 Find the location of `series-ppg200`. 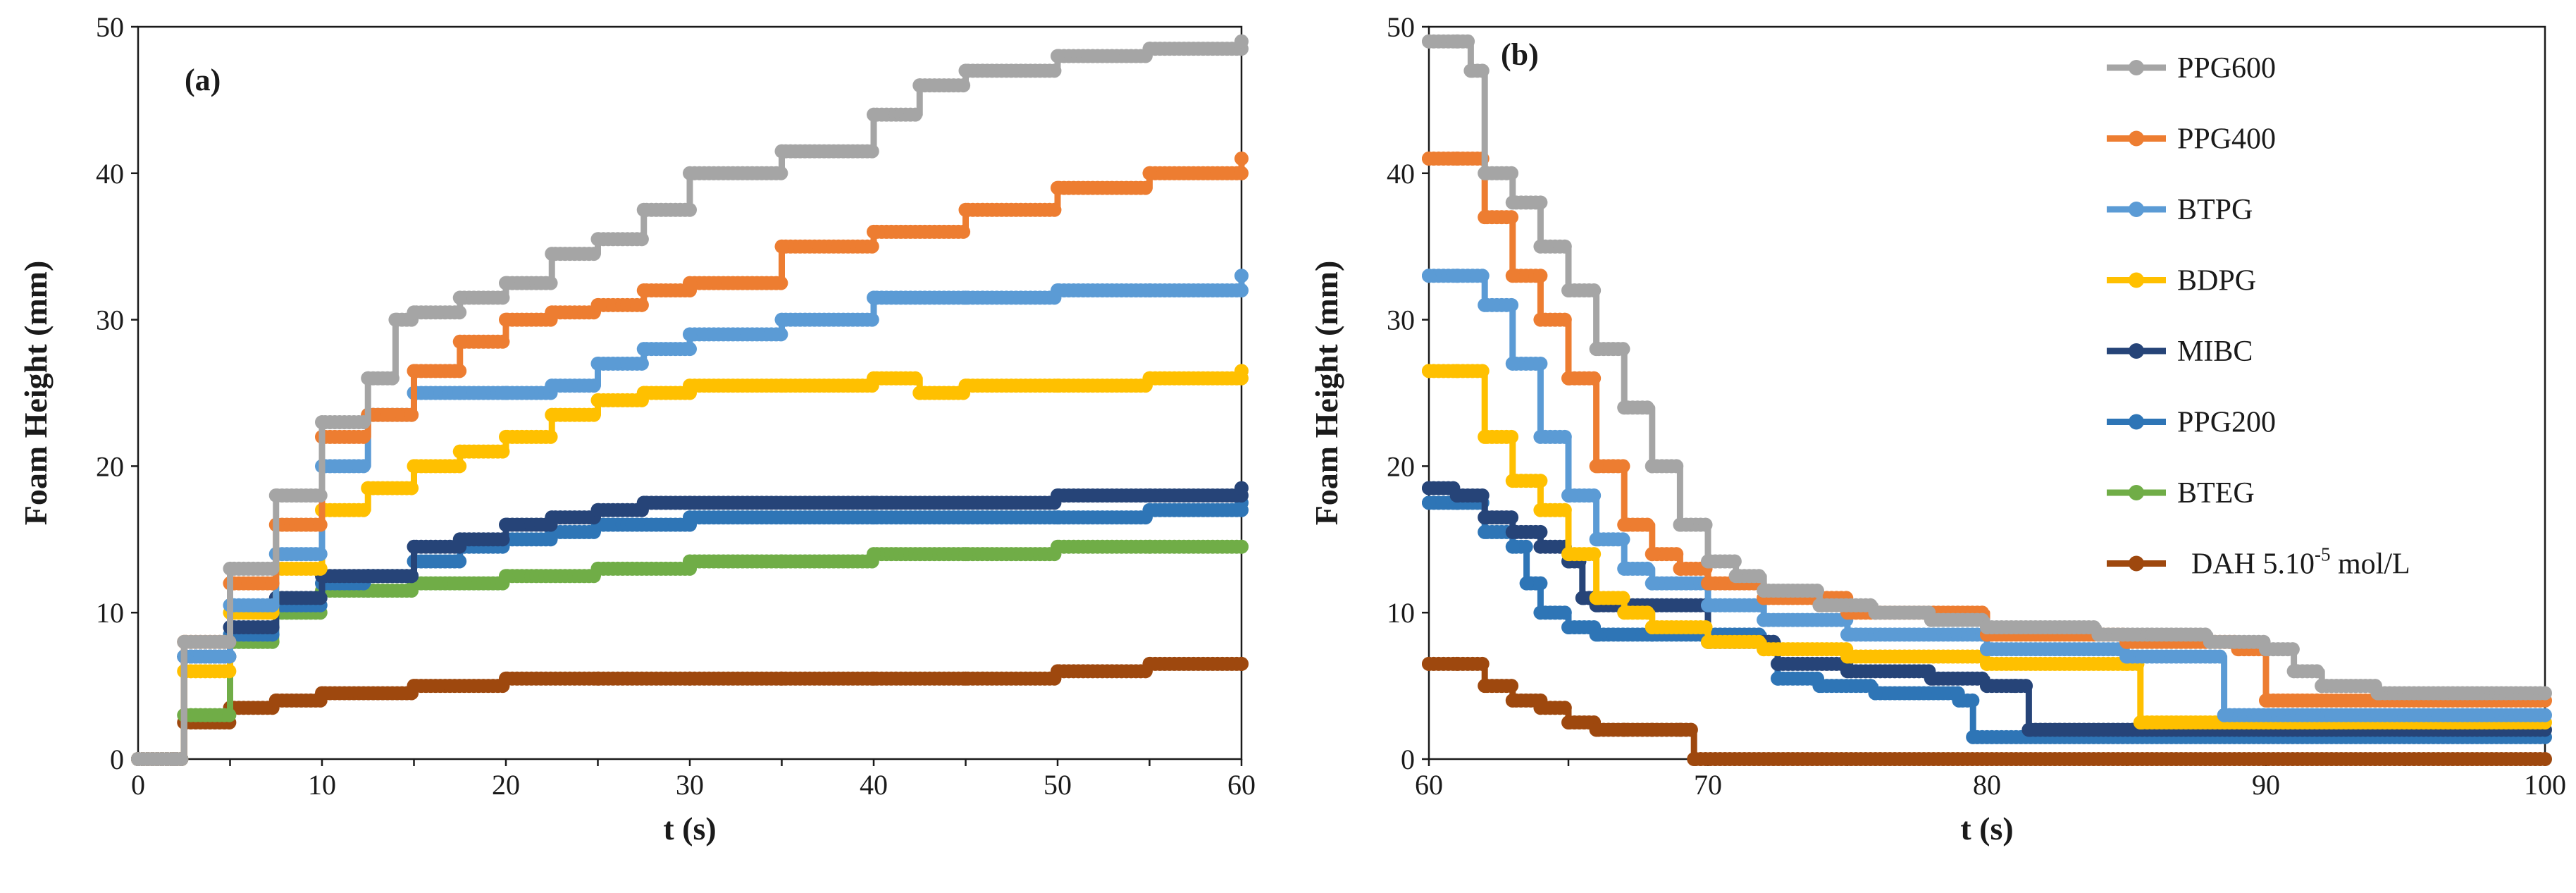

series-ppg200 is located at coordinates (690, 631).